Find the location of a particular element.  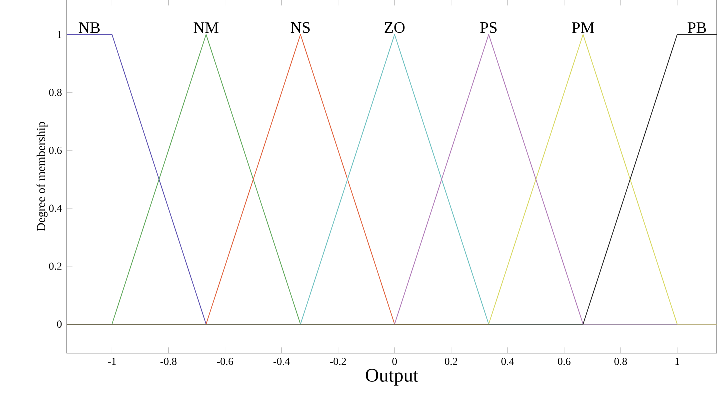

x-tick-label: -0.4 is located at coordinates (282, 362).